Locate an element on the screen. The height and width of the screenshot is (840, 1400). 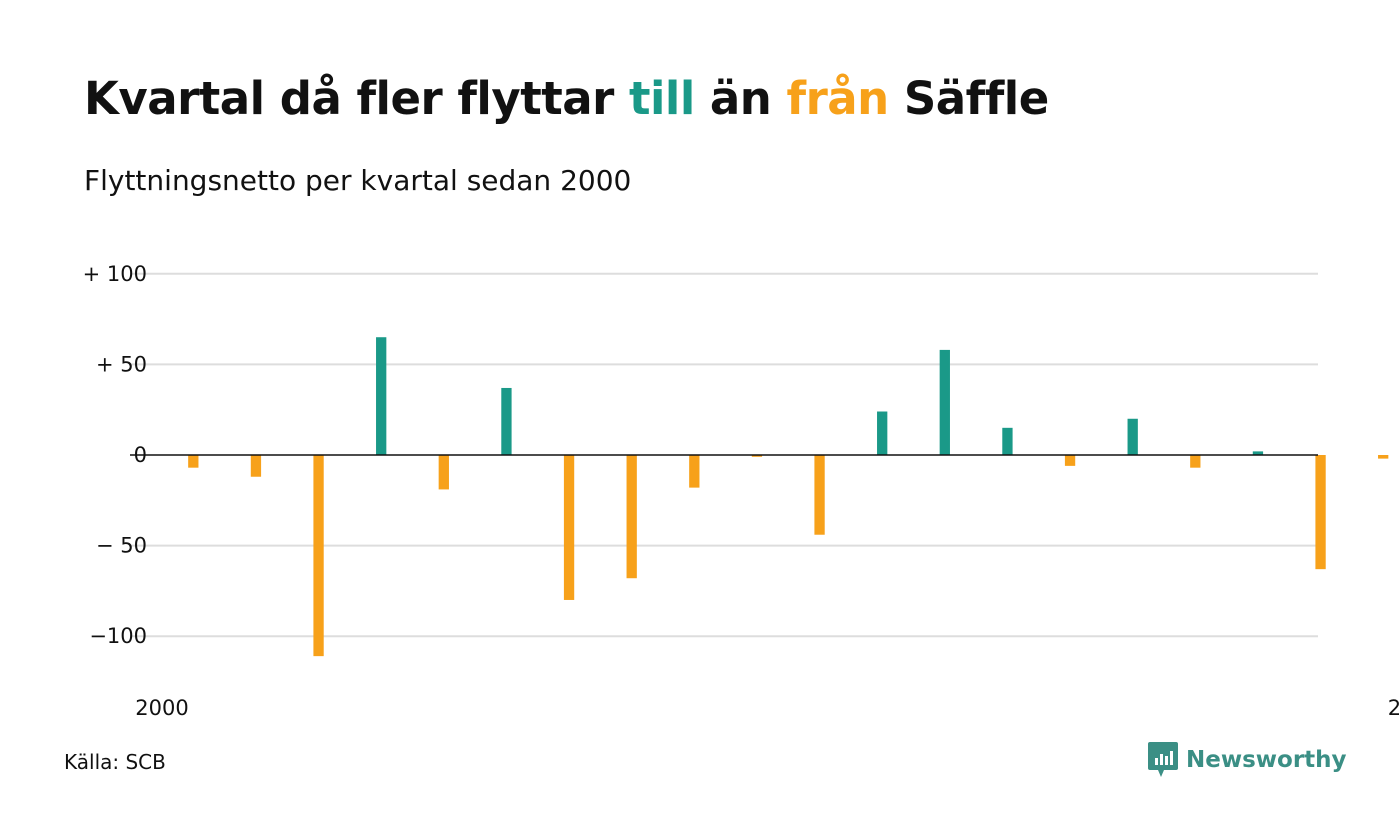
newsworthy-logo: Newsworthy is located at coordinates (1247, 760).